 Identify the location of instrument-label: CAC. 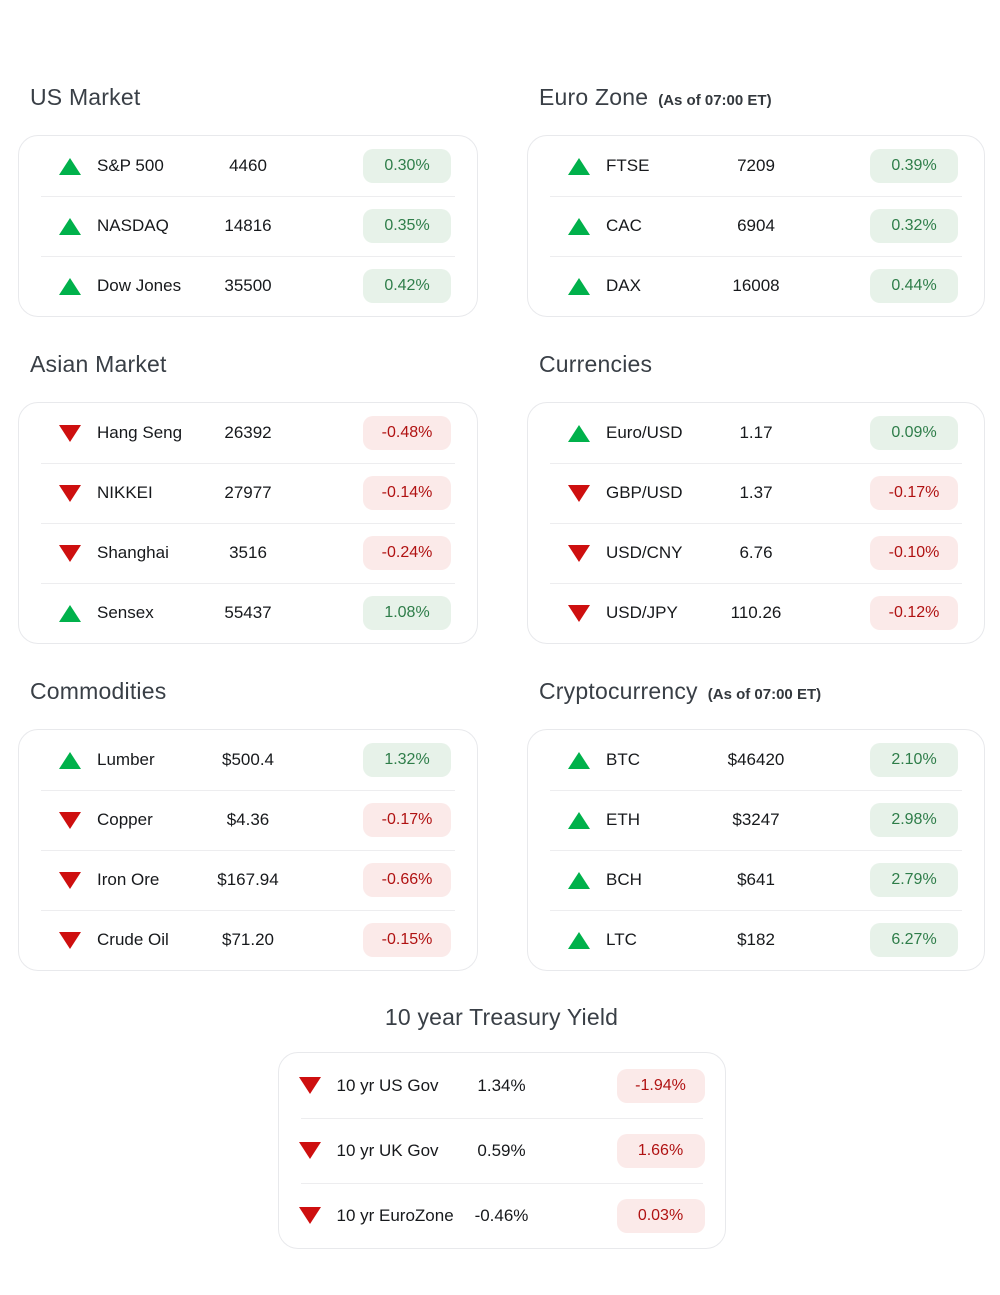
(624, 225).